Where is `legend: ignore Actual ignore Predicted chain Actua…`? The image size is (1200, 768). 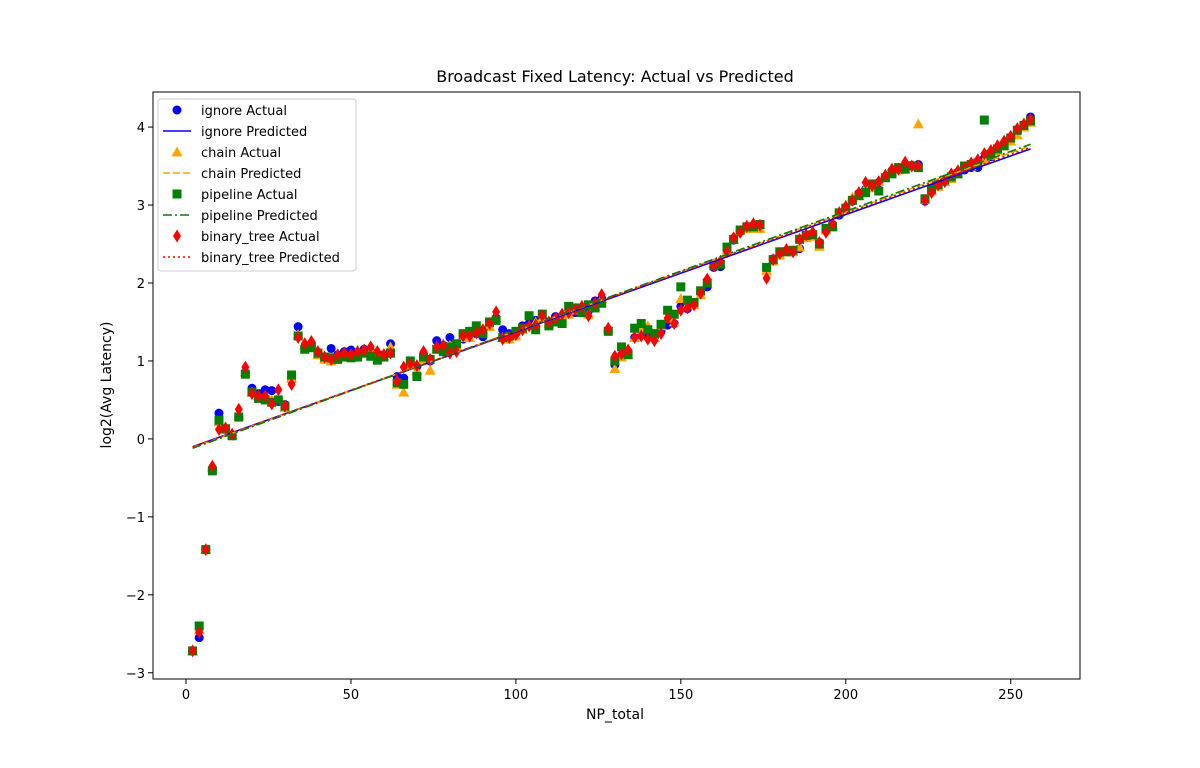 legend: ignore Actual ignore Predicted chain Actua… is located at coordinates (257, 185).